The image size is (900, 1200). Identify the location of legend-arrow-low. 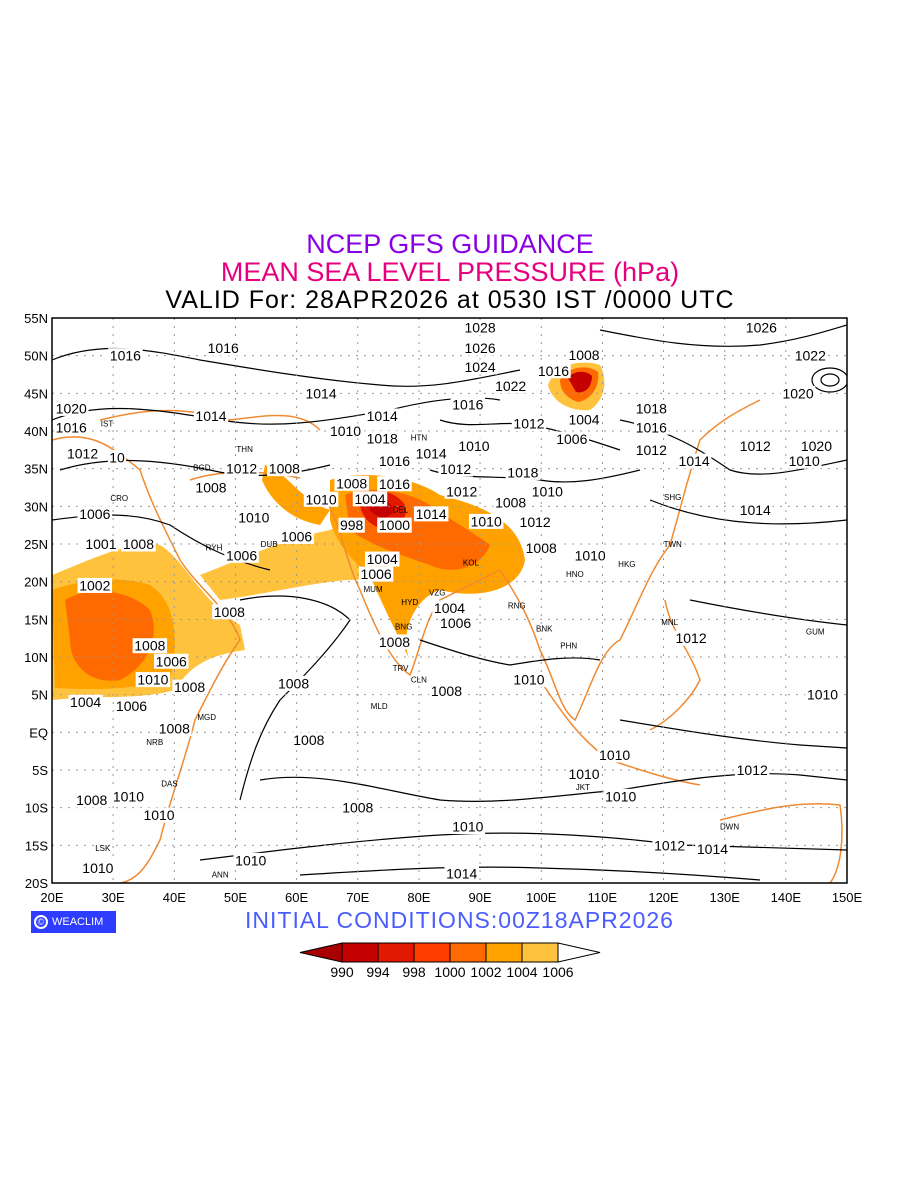
(321, 952).